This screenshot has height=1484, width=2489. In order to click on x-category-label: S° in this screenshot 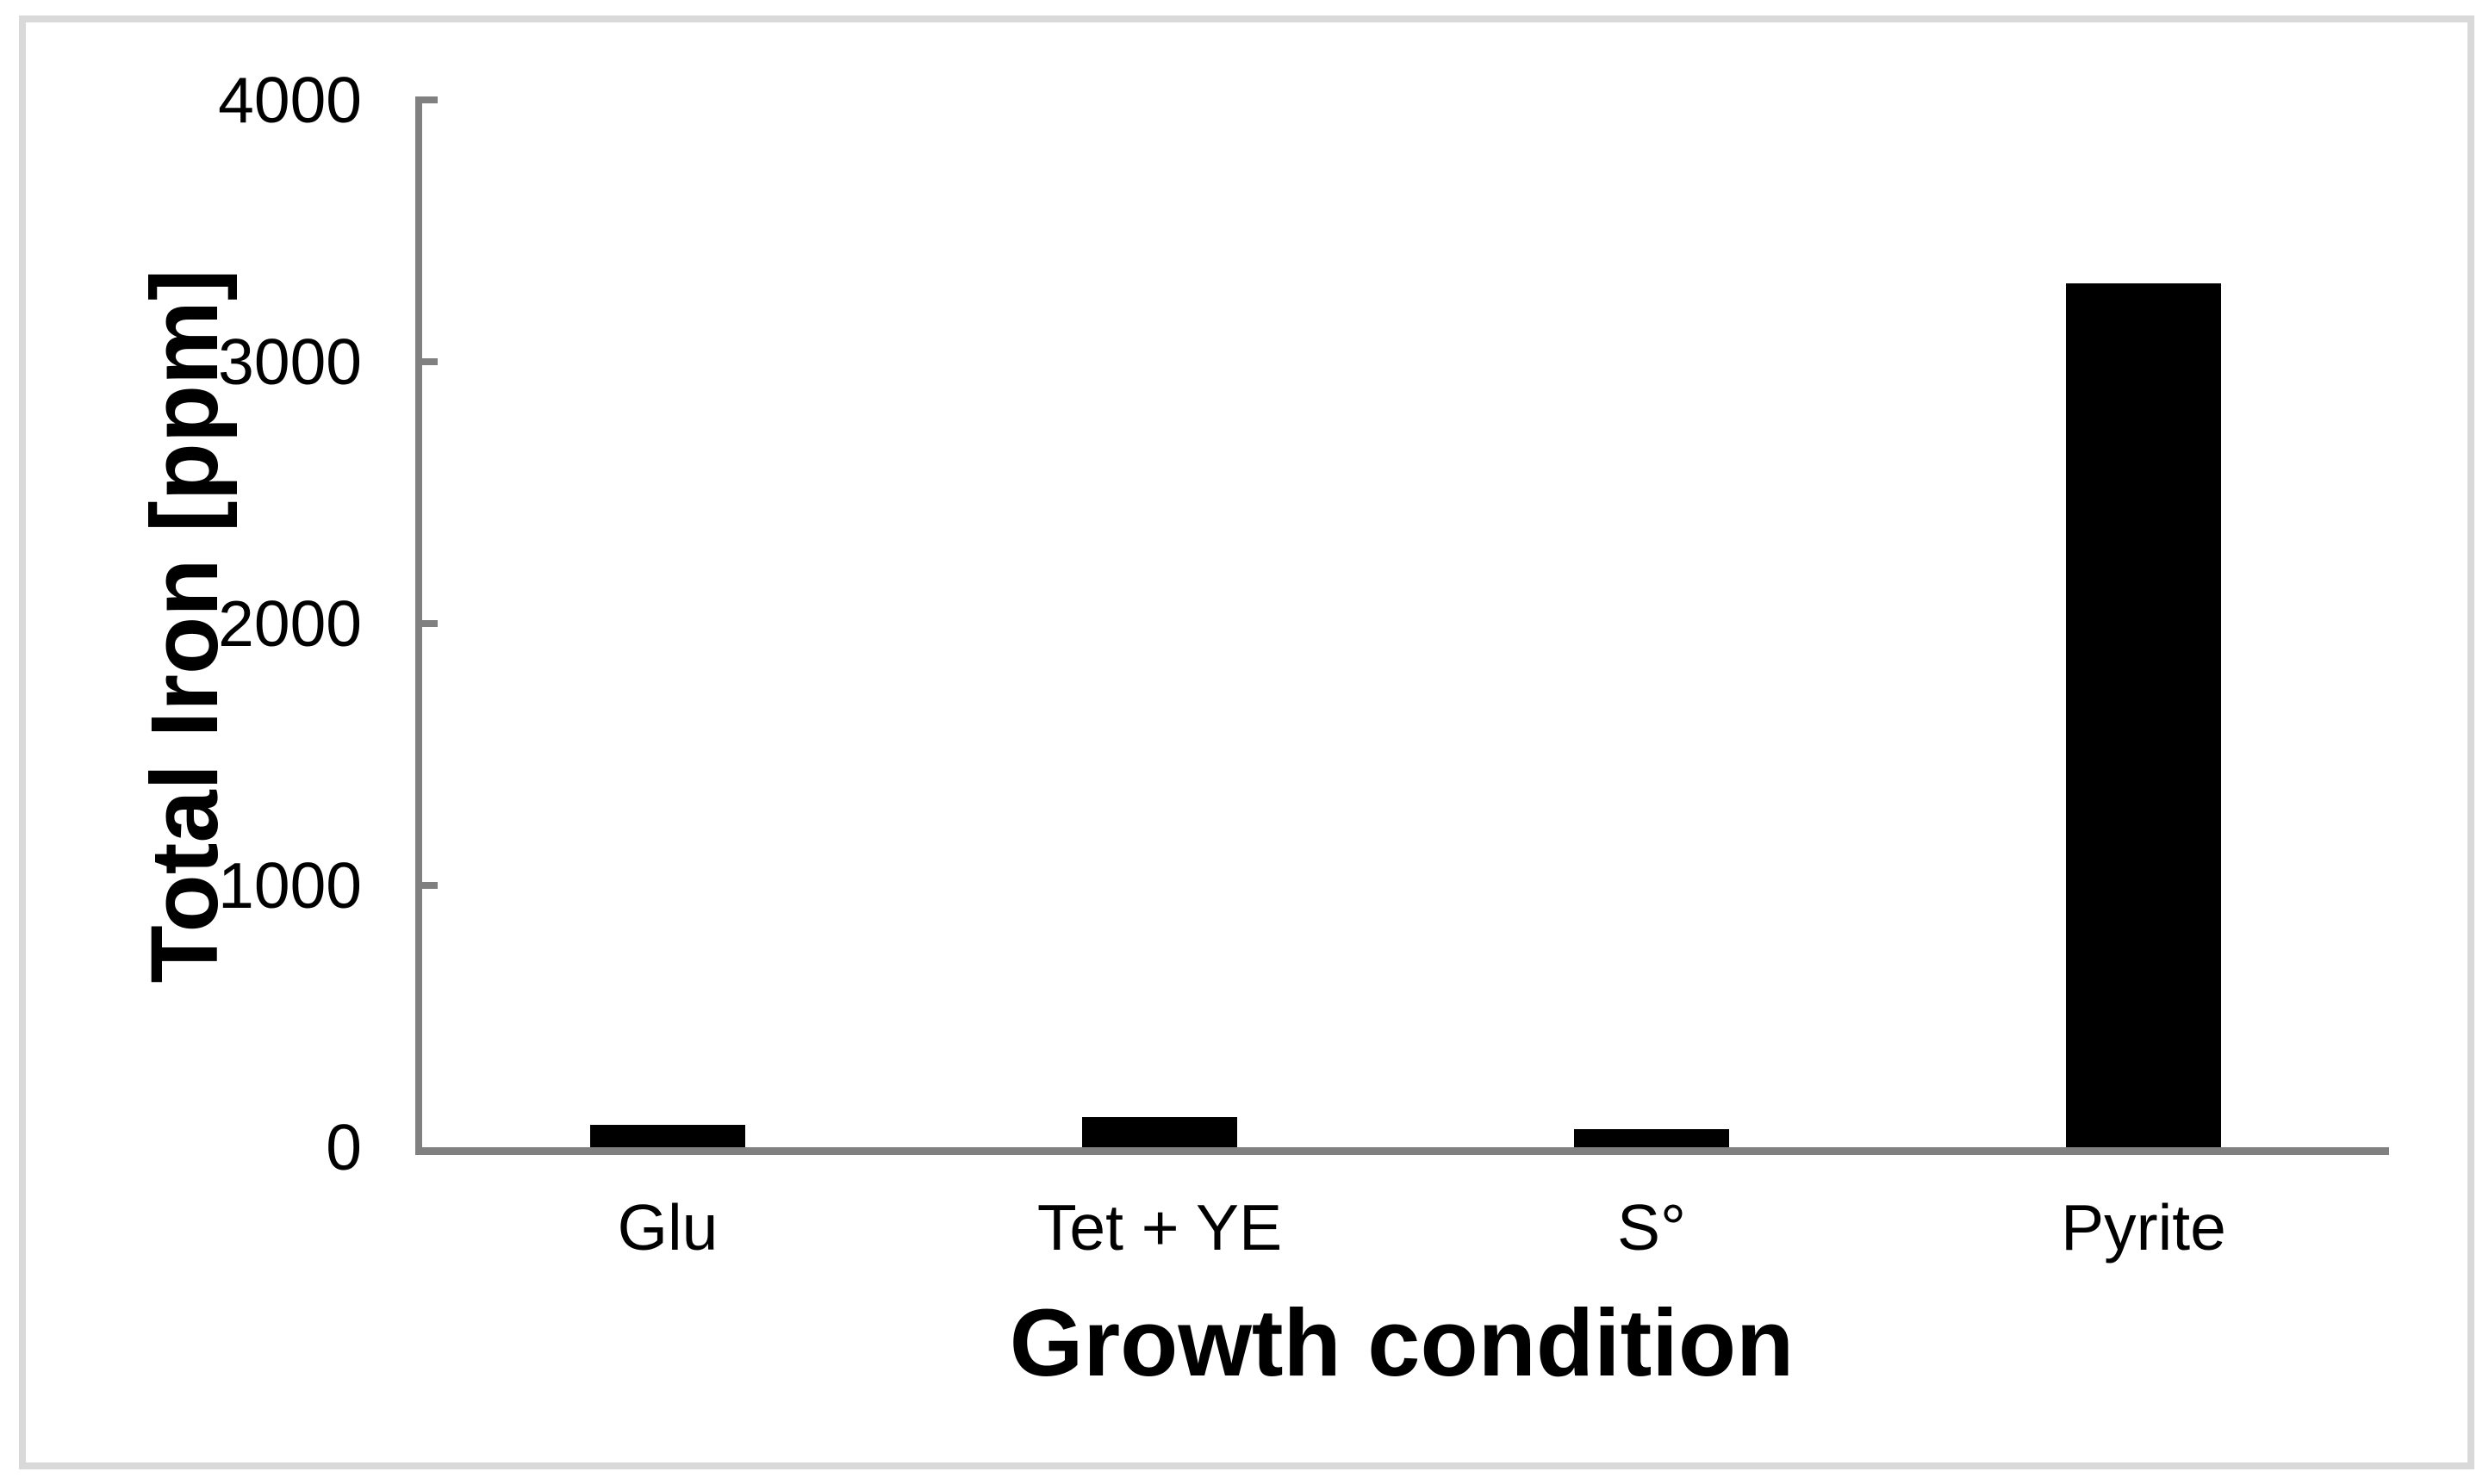, I will do `click(1651, 1227)`.